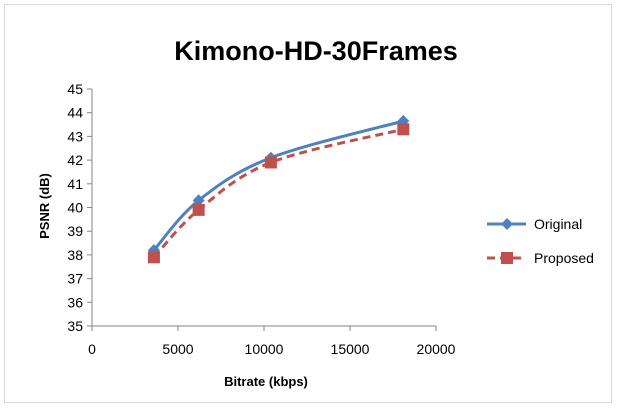  I want to click on y-tick-label: 39, so click(75, 231).